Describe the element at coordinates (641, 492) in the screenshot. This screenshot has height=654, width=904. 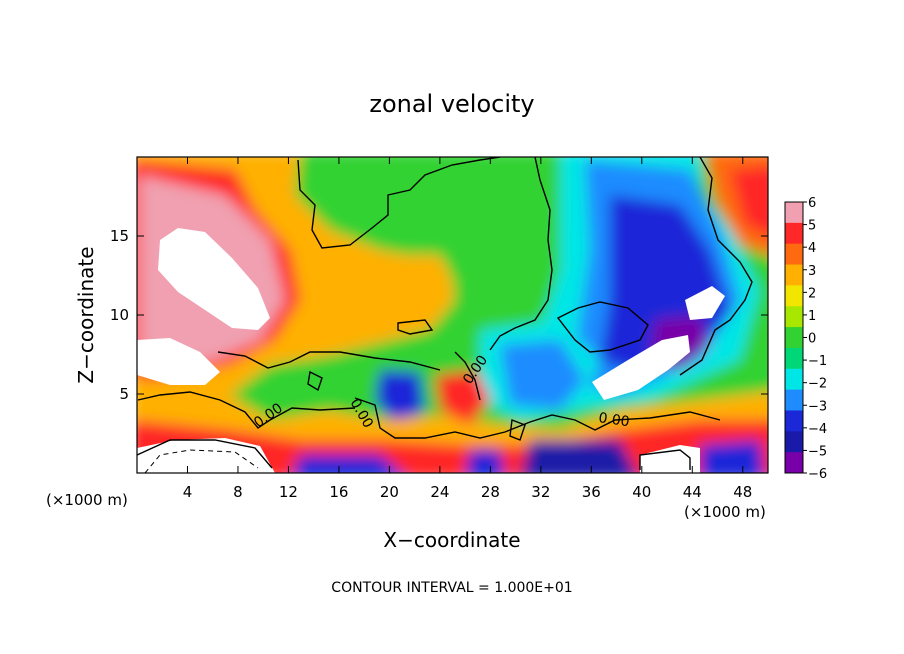
I see `x-tick-label: 40` at that location.